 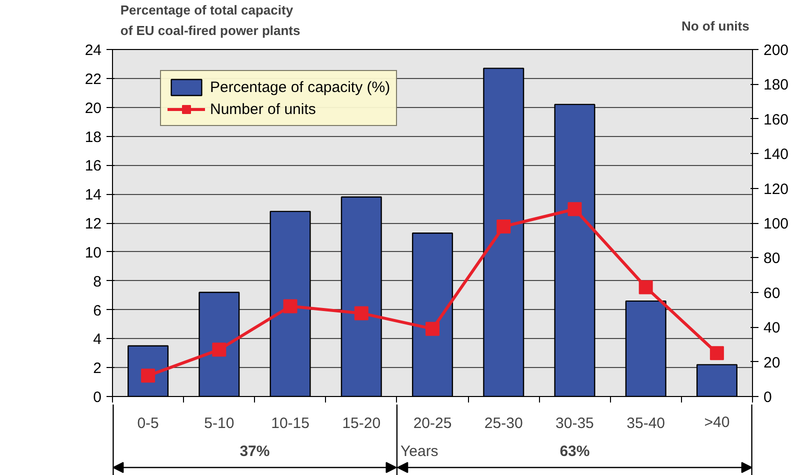 What do you see at coordinates (646, 423) in the screenshot?
I see `x-tick-label: 35-40` at bounding box center [646, 423].